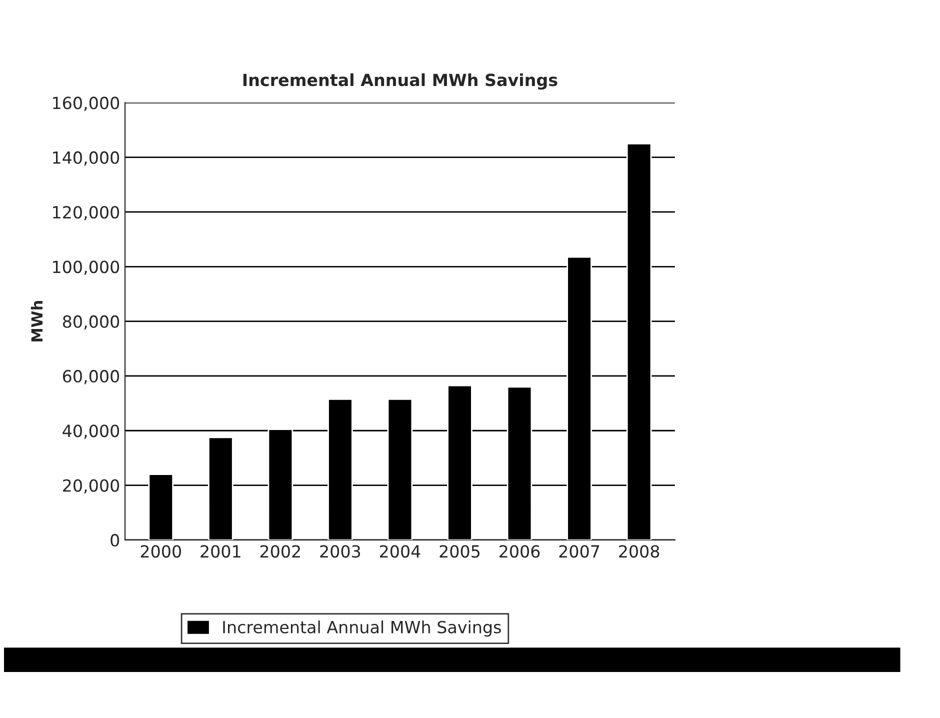  What do you see at coordinates (91, 322) in the screenshot?
I see `y-tick-label: 80,000` at bounding box center [91, 322].